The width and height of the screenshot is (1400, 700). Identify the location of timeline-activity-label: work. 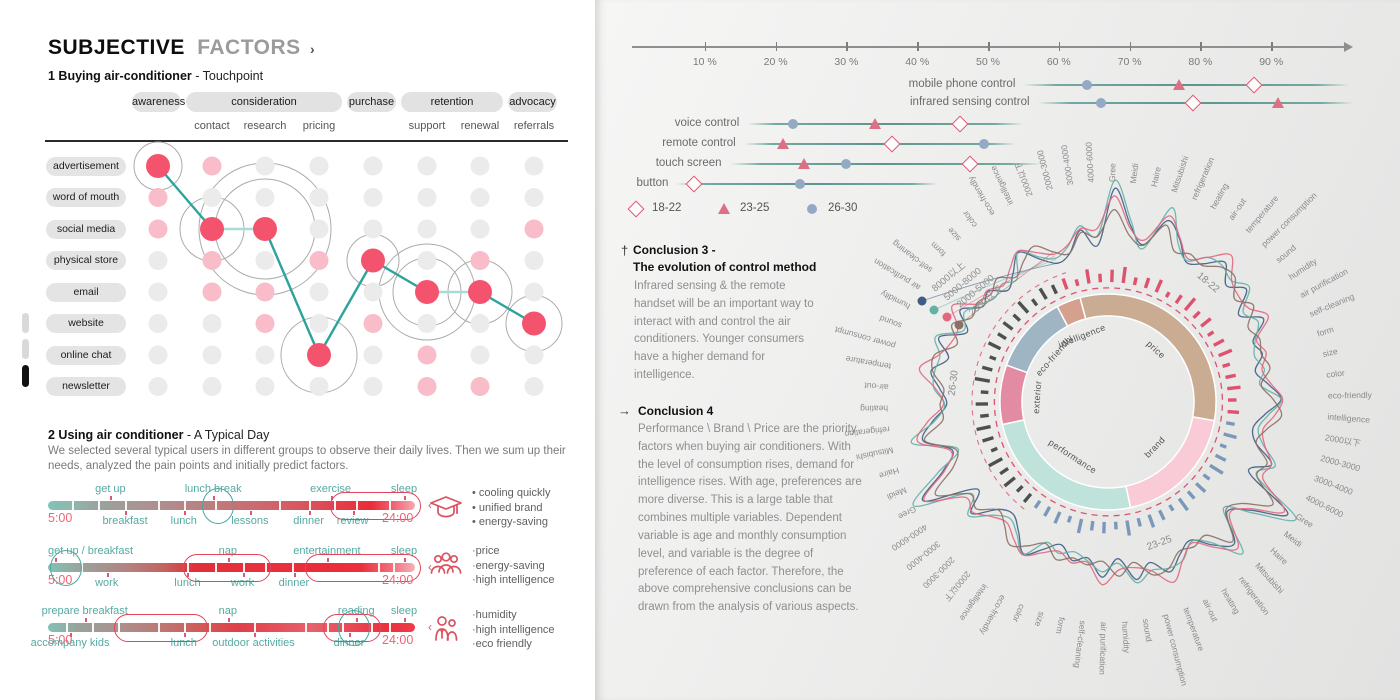
(242, 583).